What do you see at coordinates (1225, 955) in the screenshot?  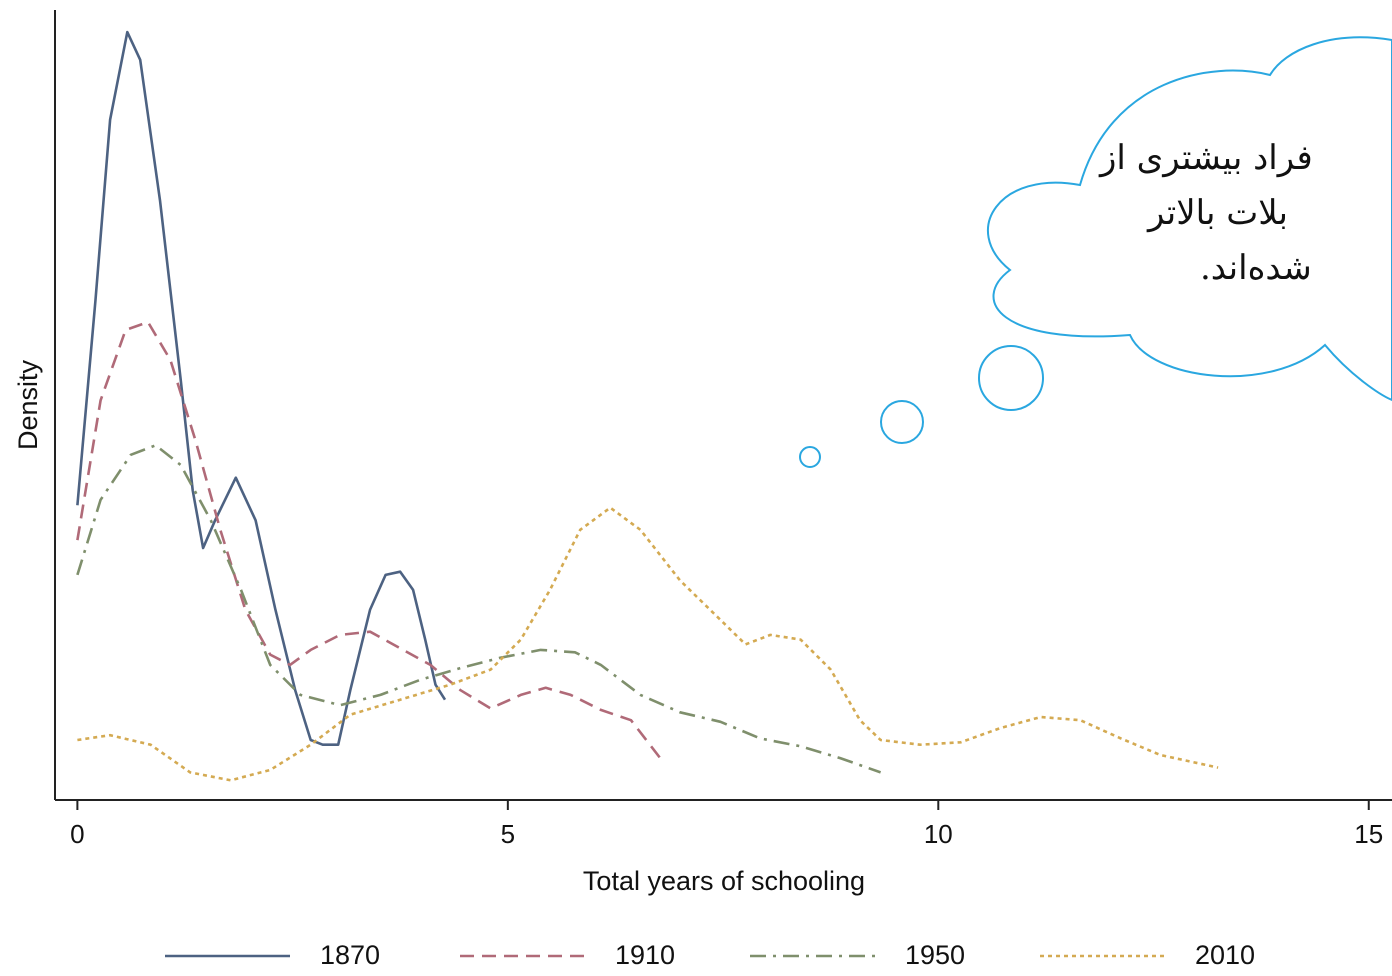 I see `legend-label: 2010` at bounding box center [1225, 955].